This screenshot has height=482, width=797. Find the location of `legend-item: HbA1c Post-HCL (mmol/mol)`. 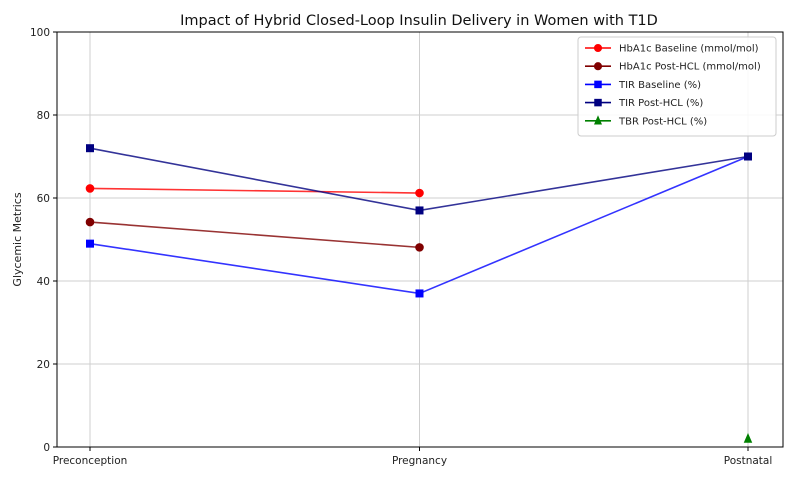

legend-item: HbA1c Post-HCL (mmol/mol) is located at coordinates (673, 67).